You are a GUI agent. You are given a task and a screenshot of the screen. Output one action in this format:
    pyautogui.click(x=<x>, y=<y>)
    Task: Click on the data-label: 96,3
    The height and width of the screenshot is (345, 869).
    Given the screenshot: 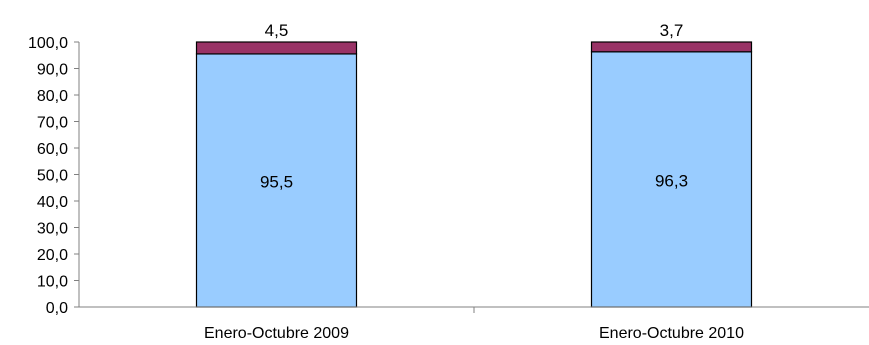 What is the action you would take?
    pyautogui.click(x=671, y=180)
    